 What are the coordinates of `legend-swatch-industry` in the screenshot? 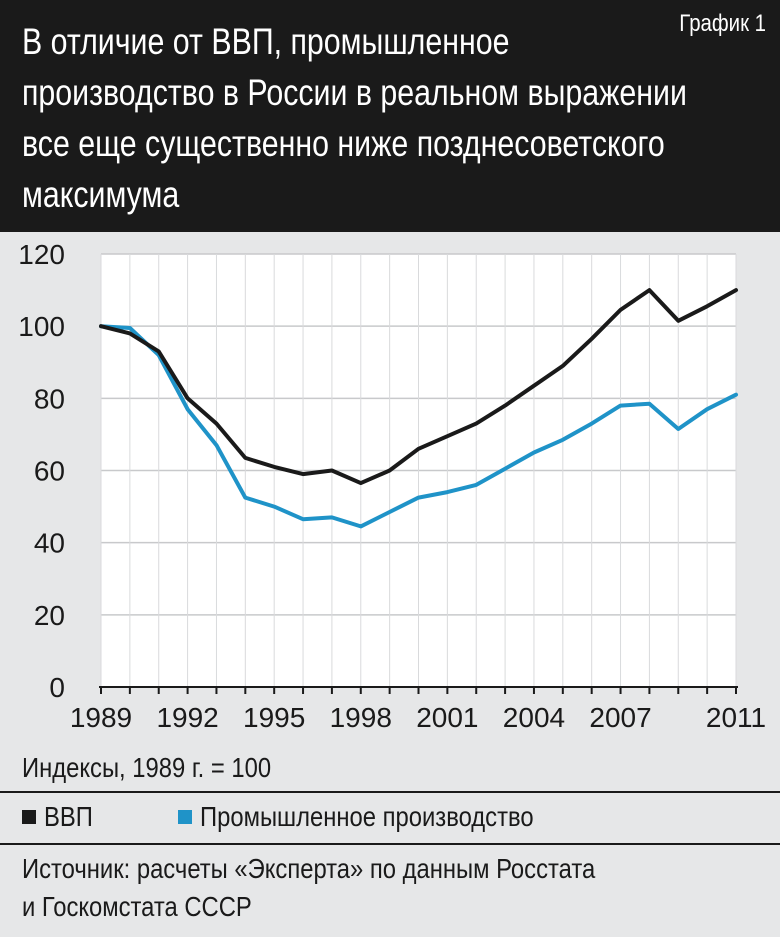 It's located at (185, 817).